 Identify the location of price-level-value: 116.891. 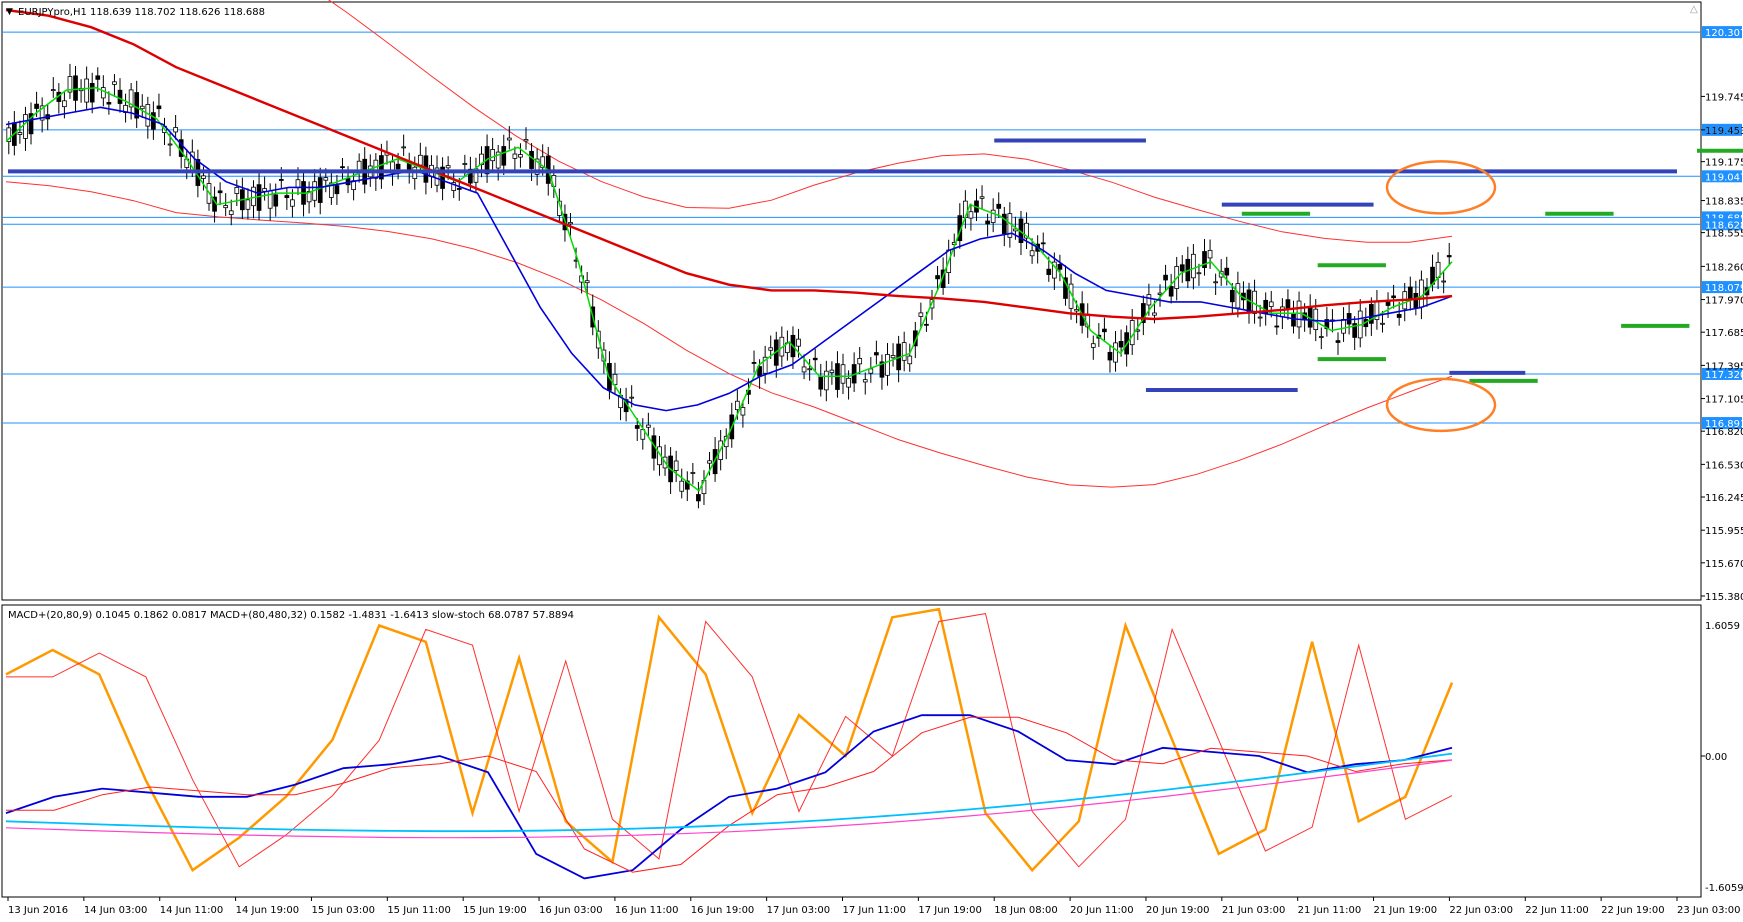
(1724, 424).